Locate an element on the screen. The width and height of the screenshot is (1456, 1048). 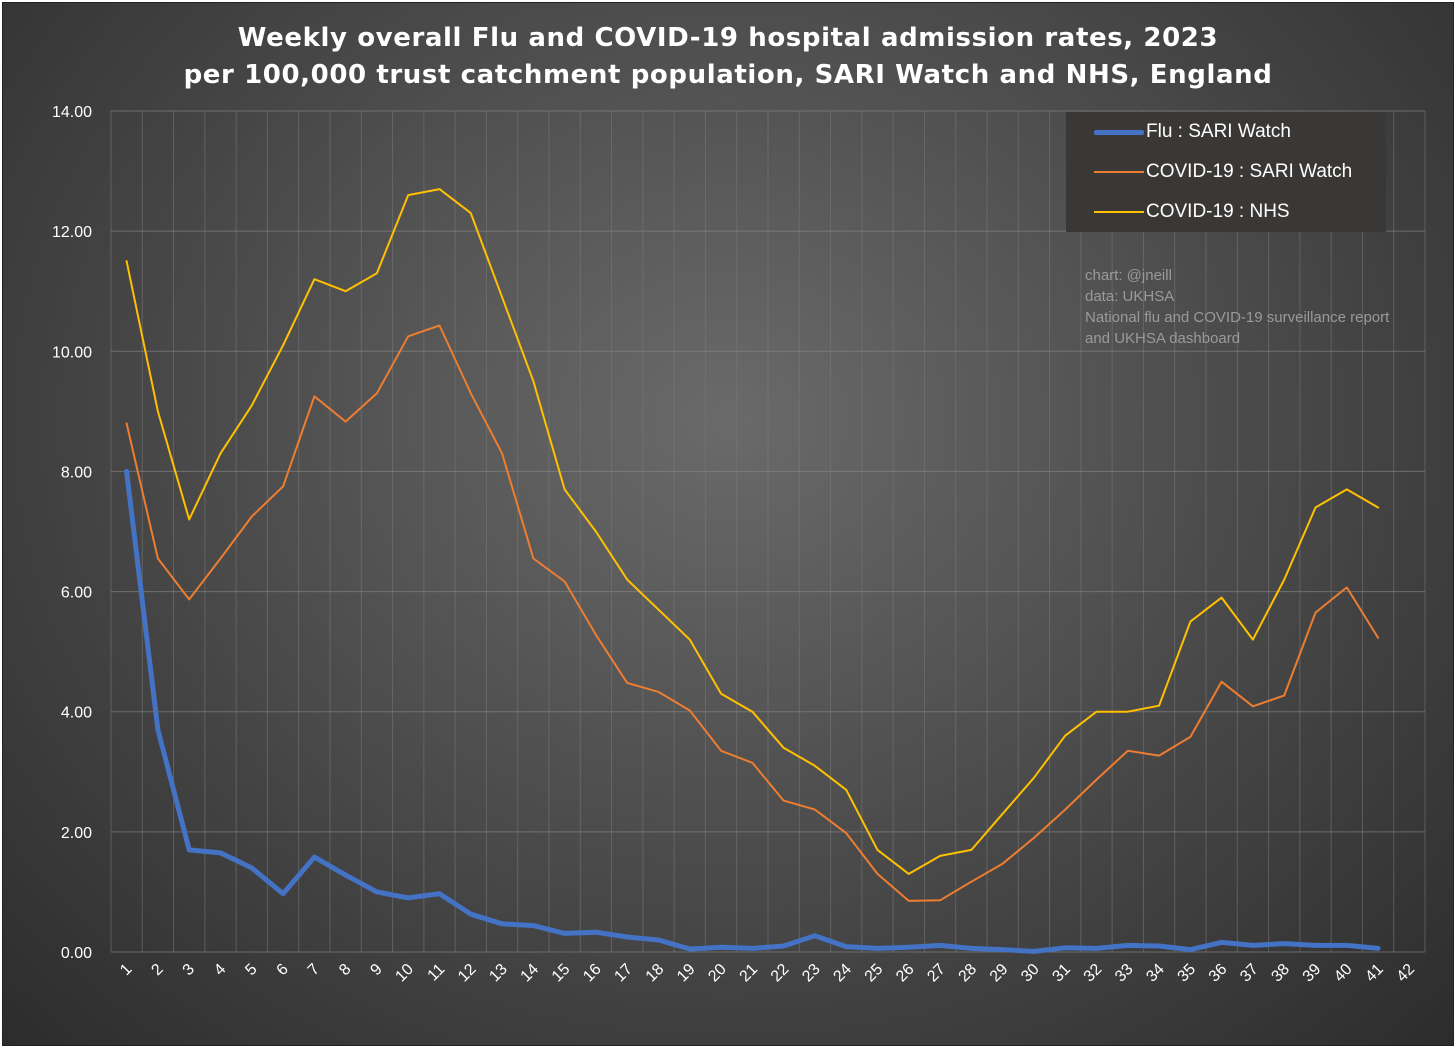
legend-item-covid-nhs: COVID-19 : NHS is located at coordinates (1192, 212).